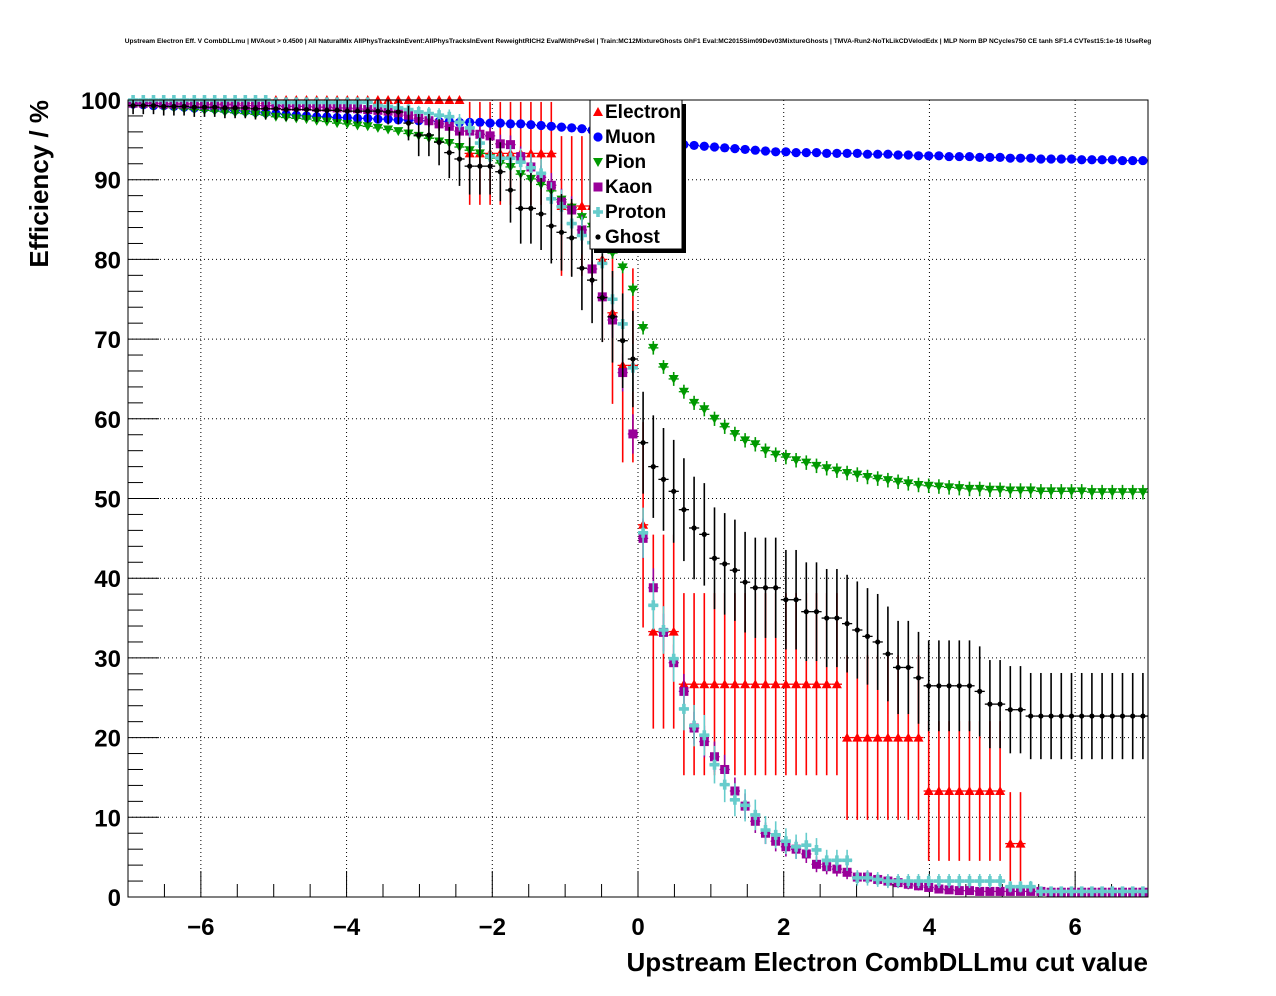 This screenshot has height=996, width=1276. I want to click on kaon-marker, so click(949, 890).